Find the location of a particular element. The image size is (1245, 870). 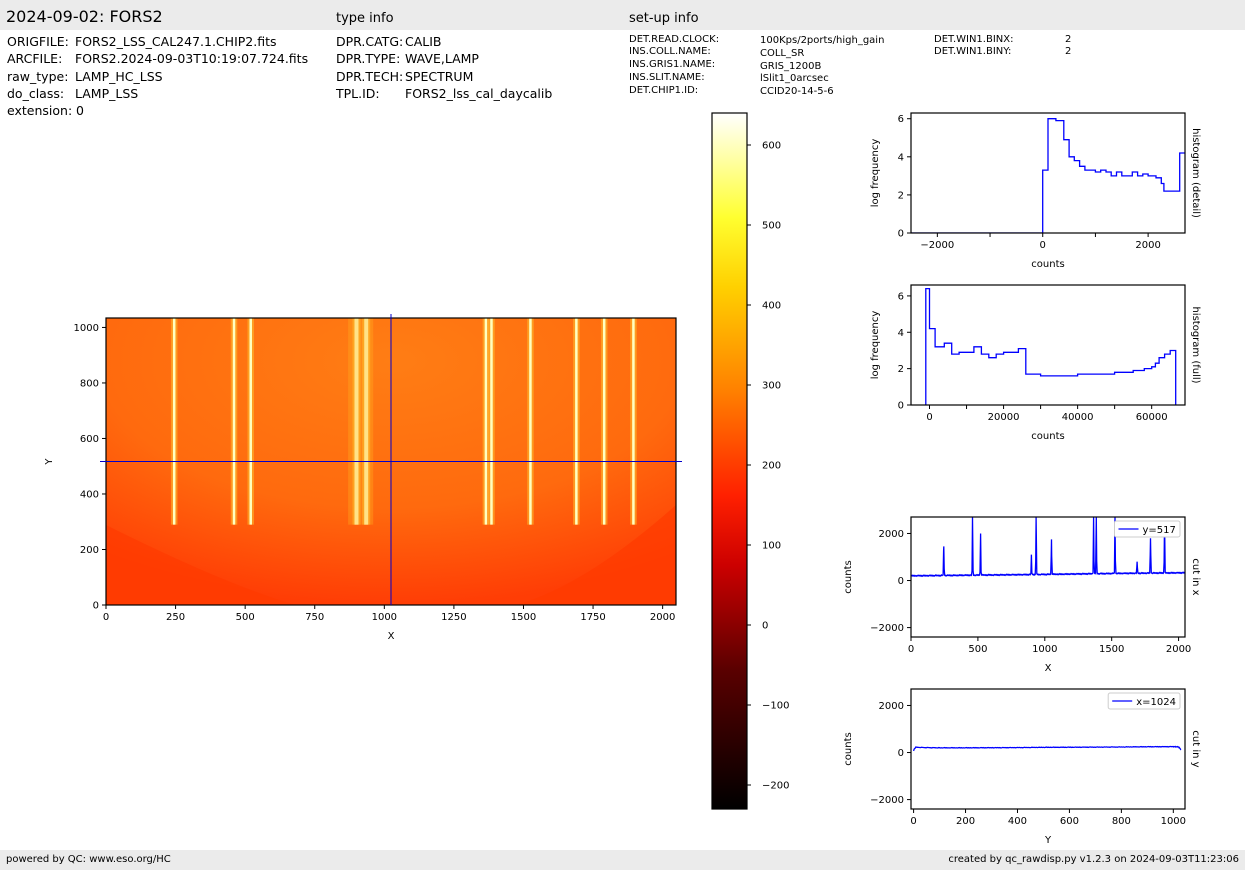

legend-label: y=517 is located at coordinates (1159, 530).